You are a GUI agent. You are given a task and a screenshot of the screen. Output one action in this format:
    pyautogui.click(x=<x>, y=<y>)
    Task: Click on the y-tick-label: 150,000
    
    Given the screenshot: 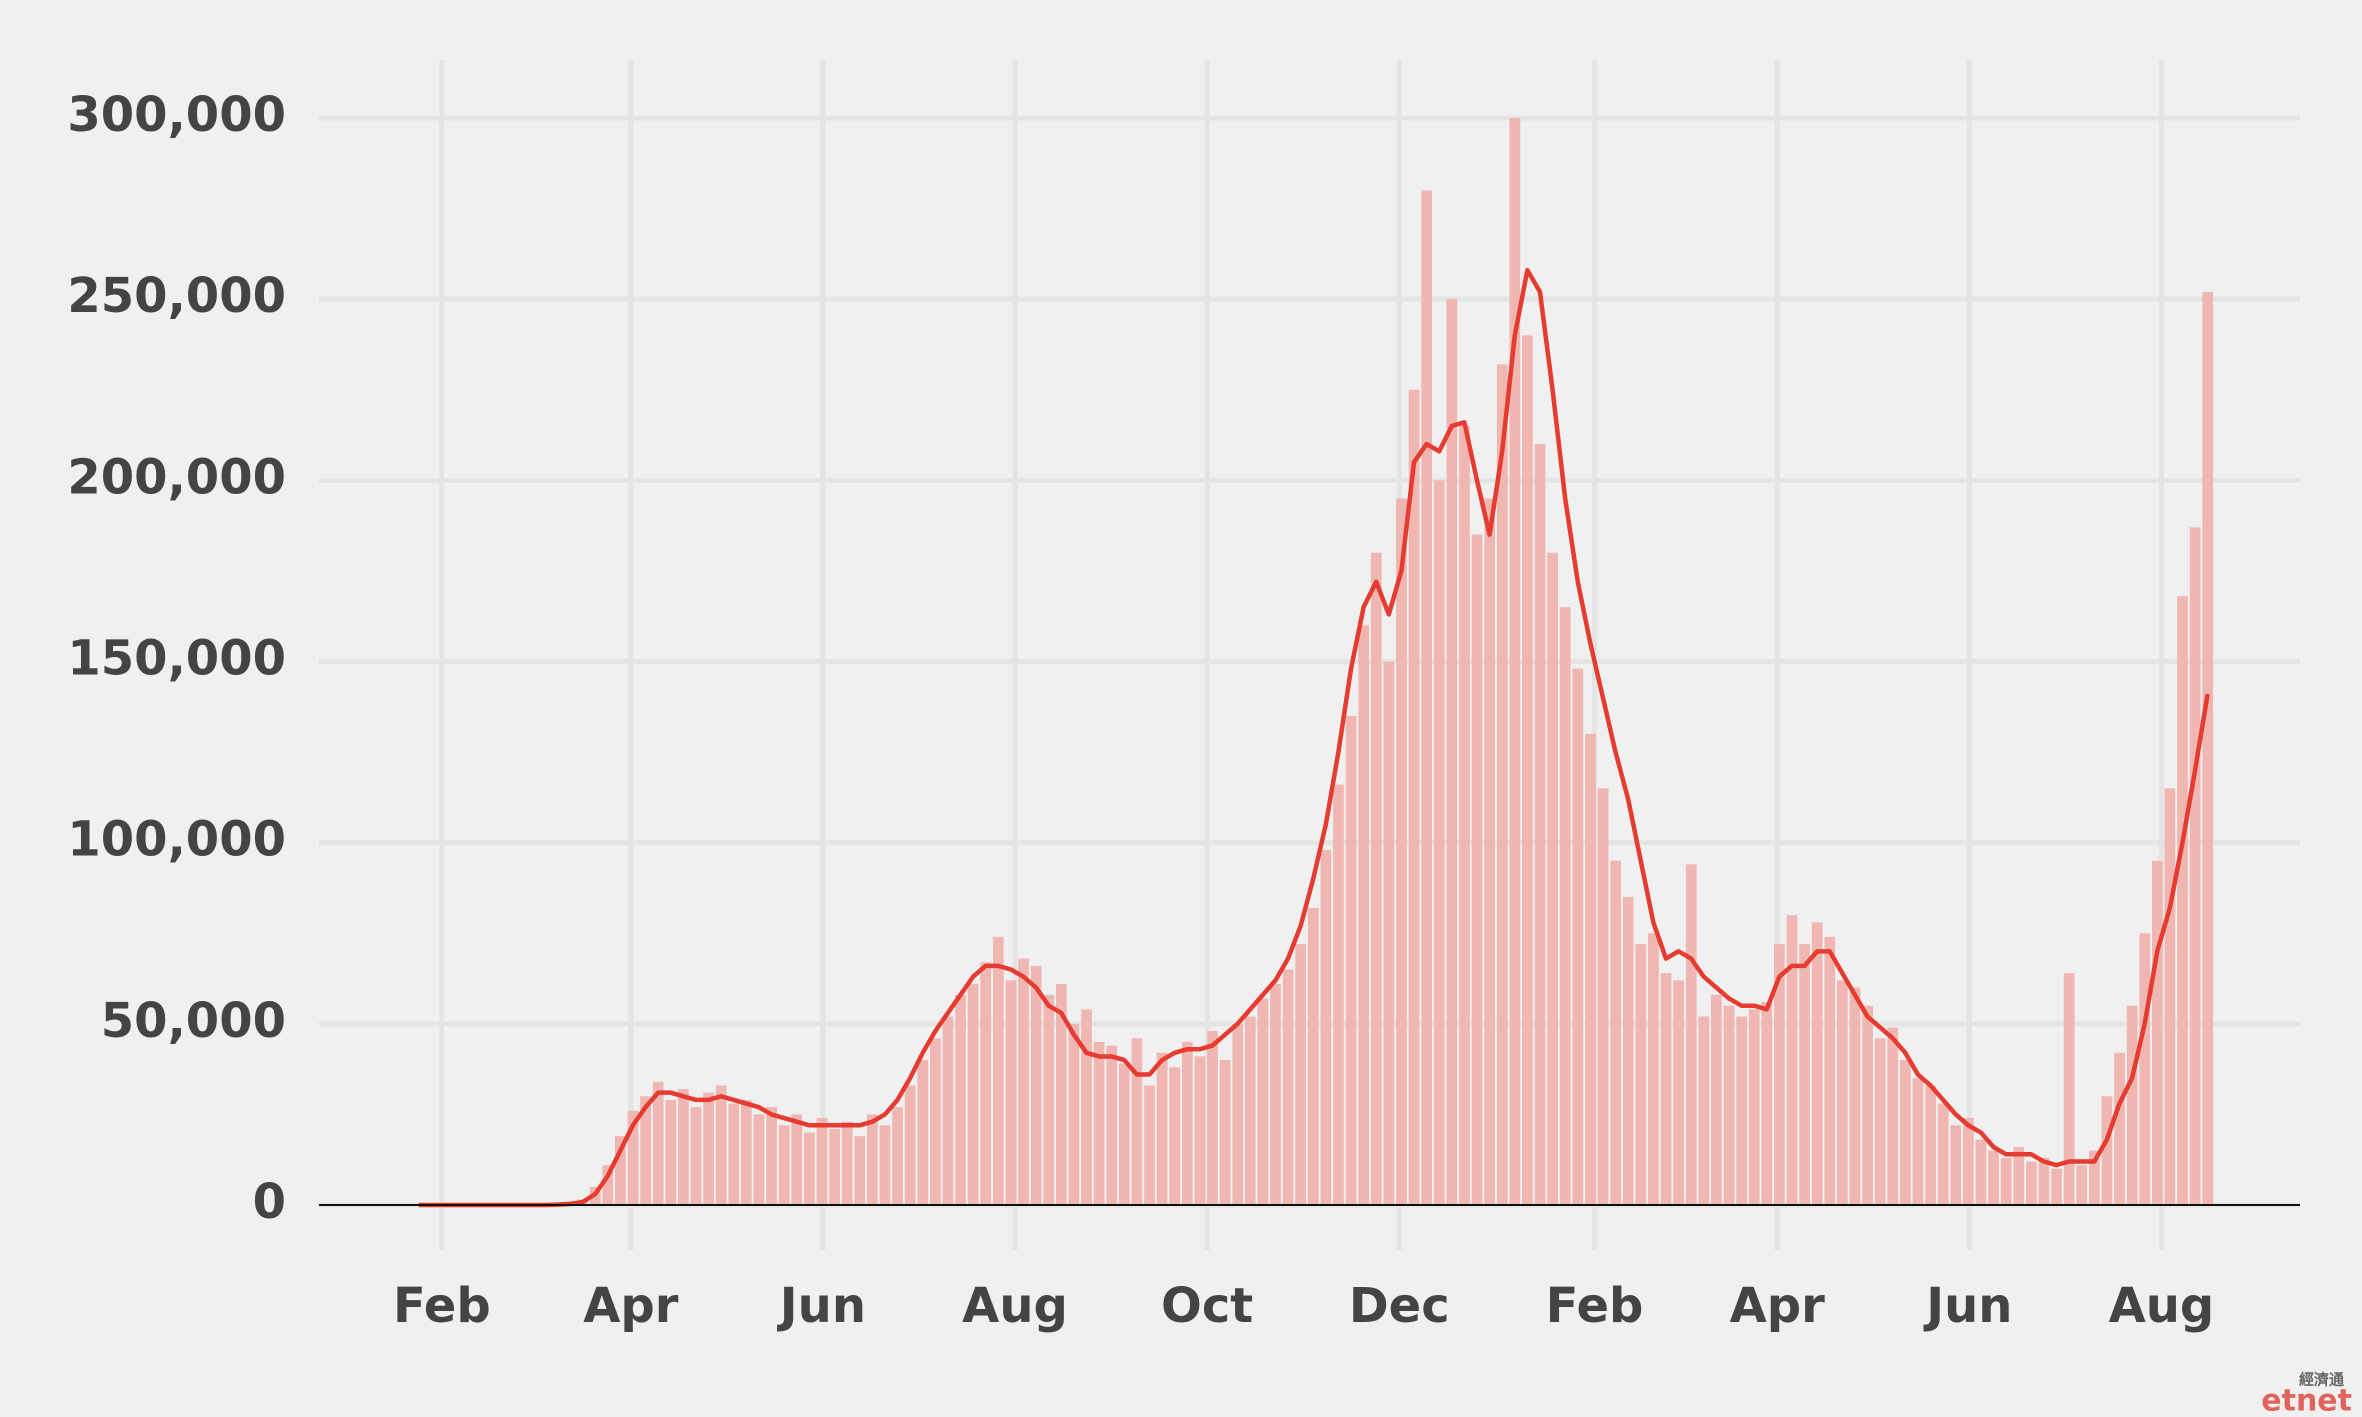 What is the action you would take?
    pyautogui.click(x=176, y=658)
    